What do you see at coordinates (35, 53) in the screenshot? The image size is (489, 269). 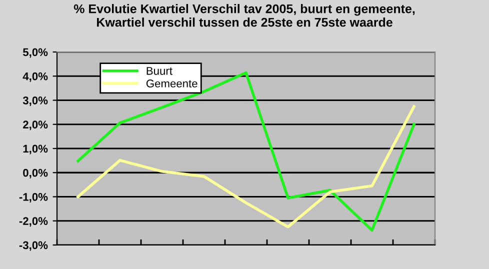 I see `y-tick-label: 5,0%` at bounding box center [35, 53].